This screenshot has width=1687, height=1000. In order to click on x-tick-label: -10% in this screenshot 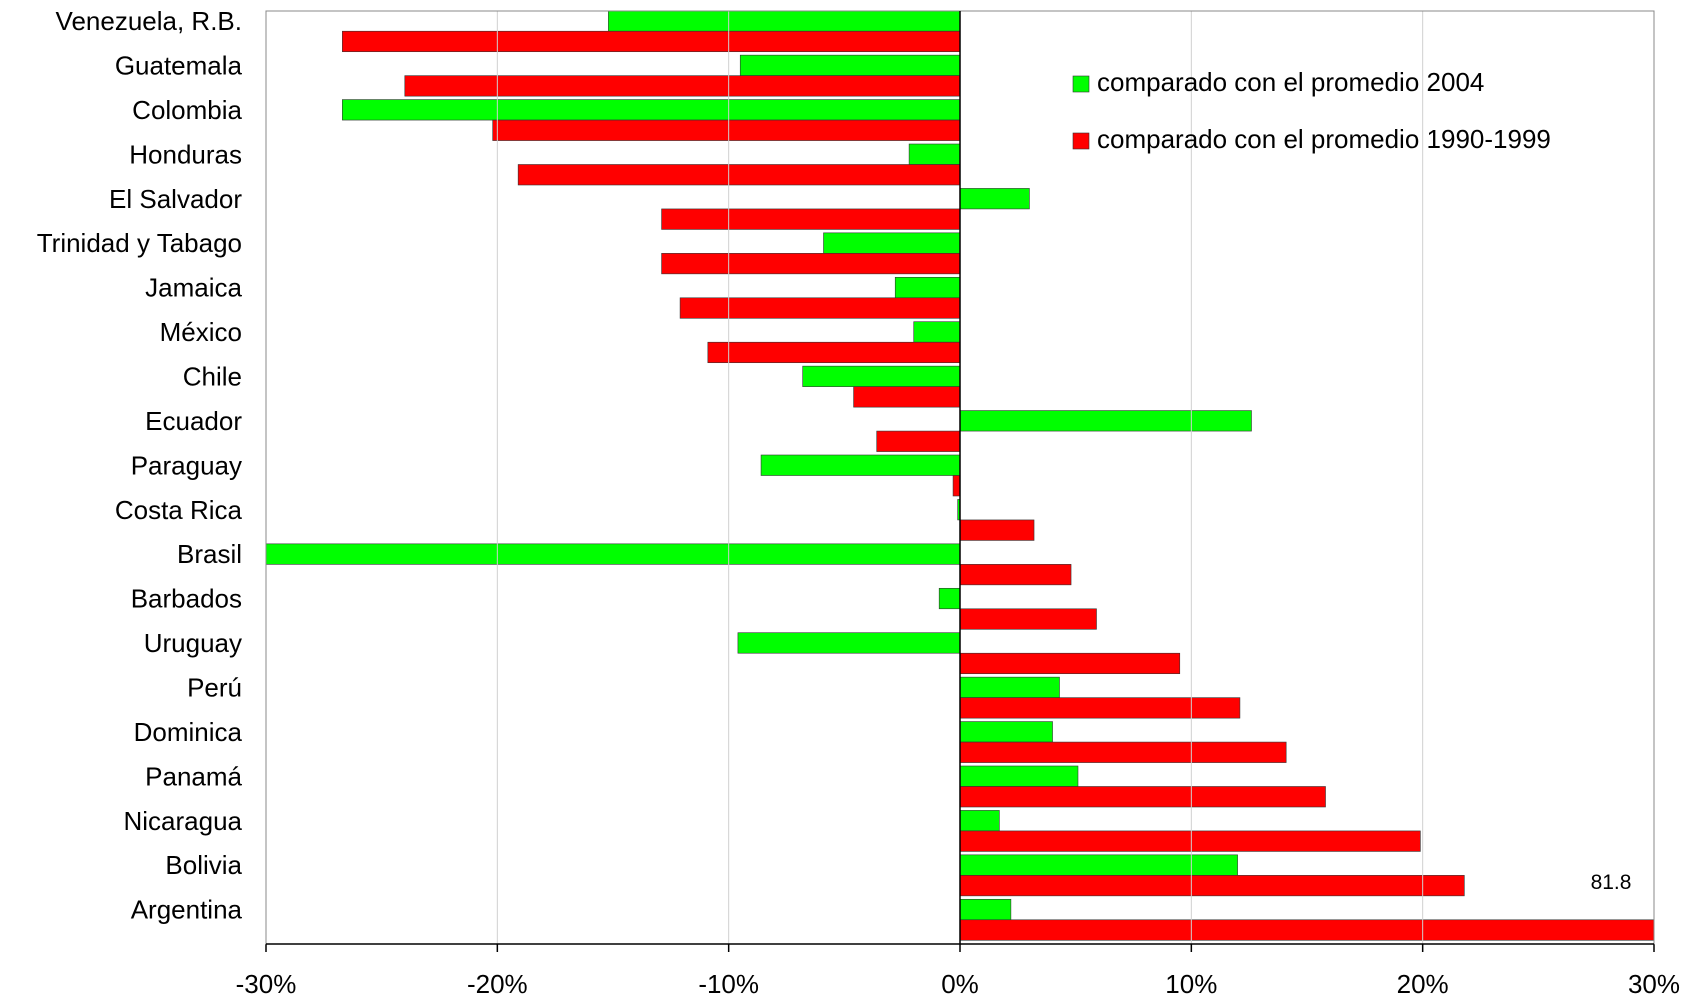, I will do `click(728, 984)`.